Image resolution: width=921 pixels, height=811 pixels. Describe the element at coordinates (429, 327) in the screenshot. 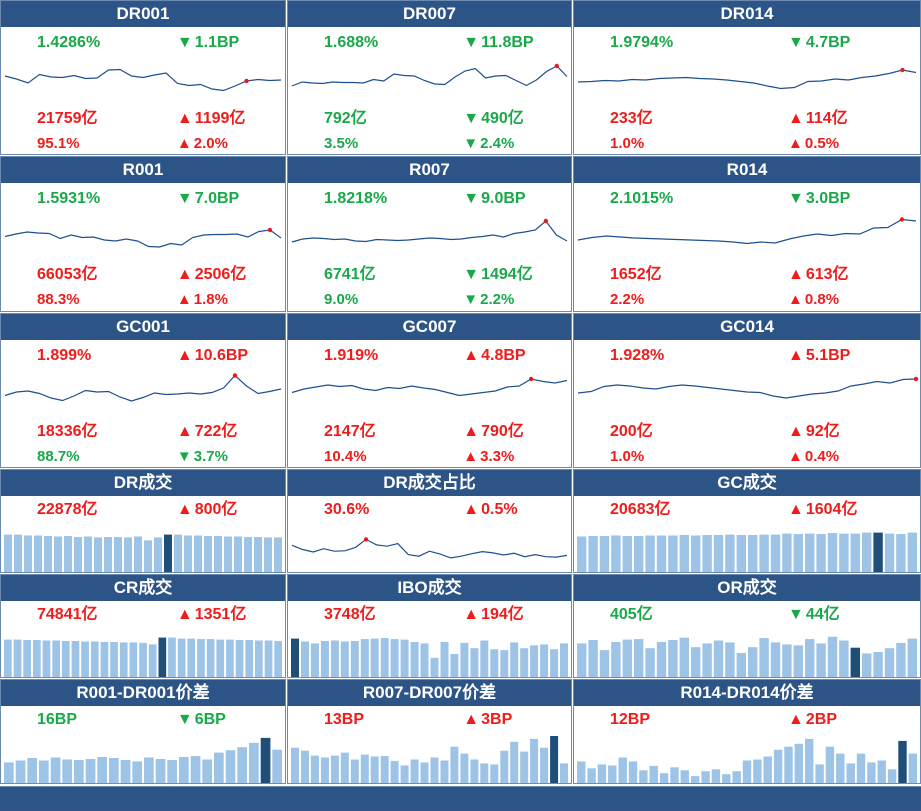

I see `panel-title: GC007` at that location.